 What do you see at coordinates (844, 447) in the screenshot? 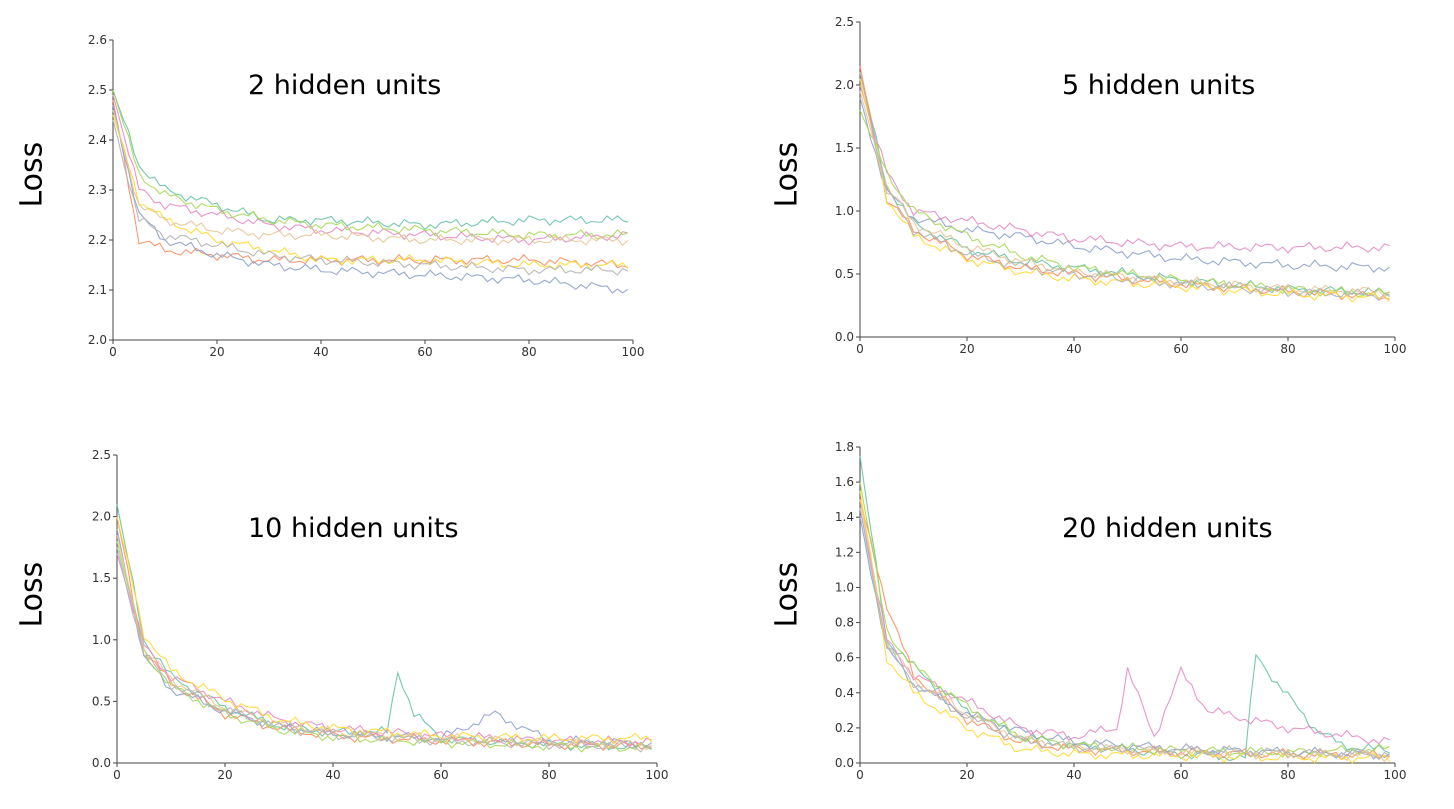
I see `y-tick-label: 1.8` at bounding box center [844, 447].